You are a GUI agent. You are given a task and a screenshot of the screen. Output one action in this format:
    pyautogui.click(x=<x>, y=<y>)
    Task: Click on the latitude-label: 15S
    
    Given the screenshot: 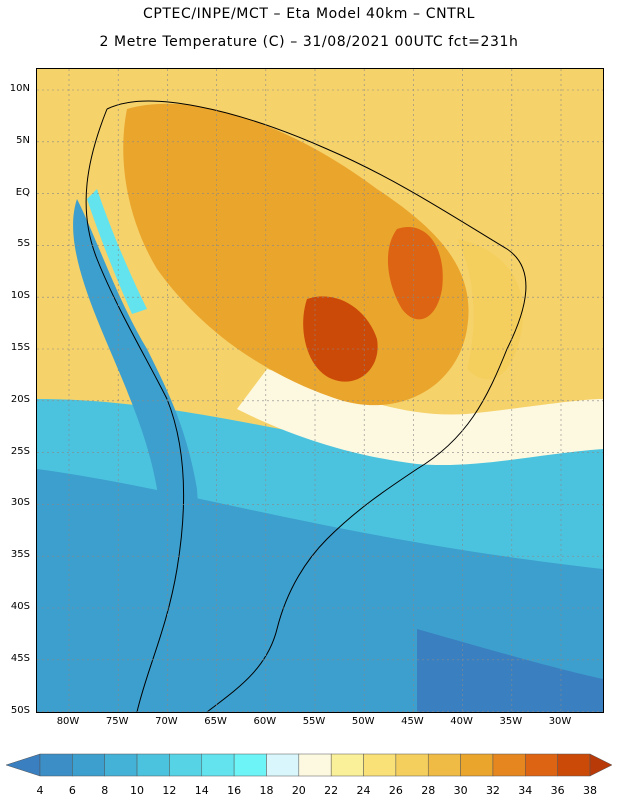 What is the action you would take?
    pyautogui.click(x=20, y=347)
    